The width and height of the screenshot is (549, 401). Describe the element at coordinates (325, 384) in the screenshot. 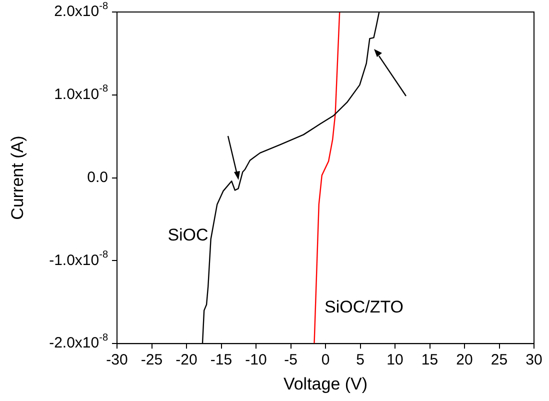

I see `x-axis-title: Voltage (V)` at that location.